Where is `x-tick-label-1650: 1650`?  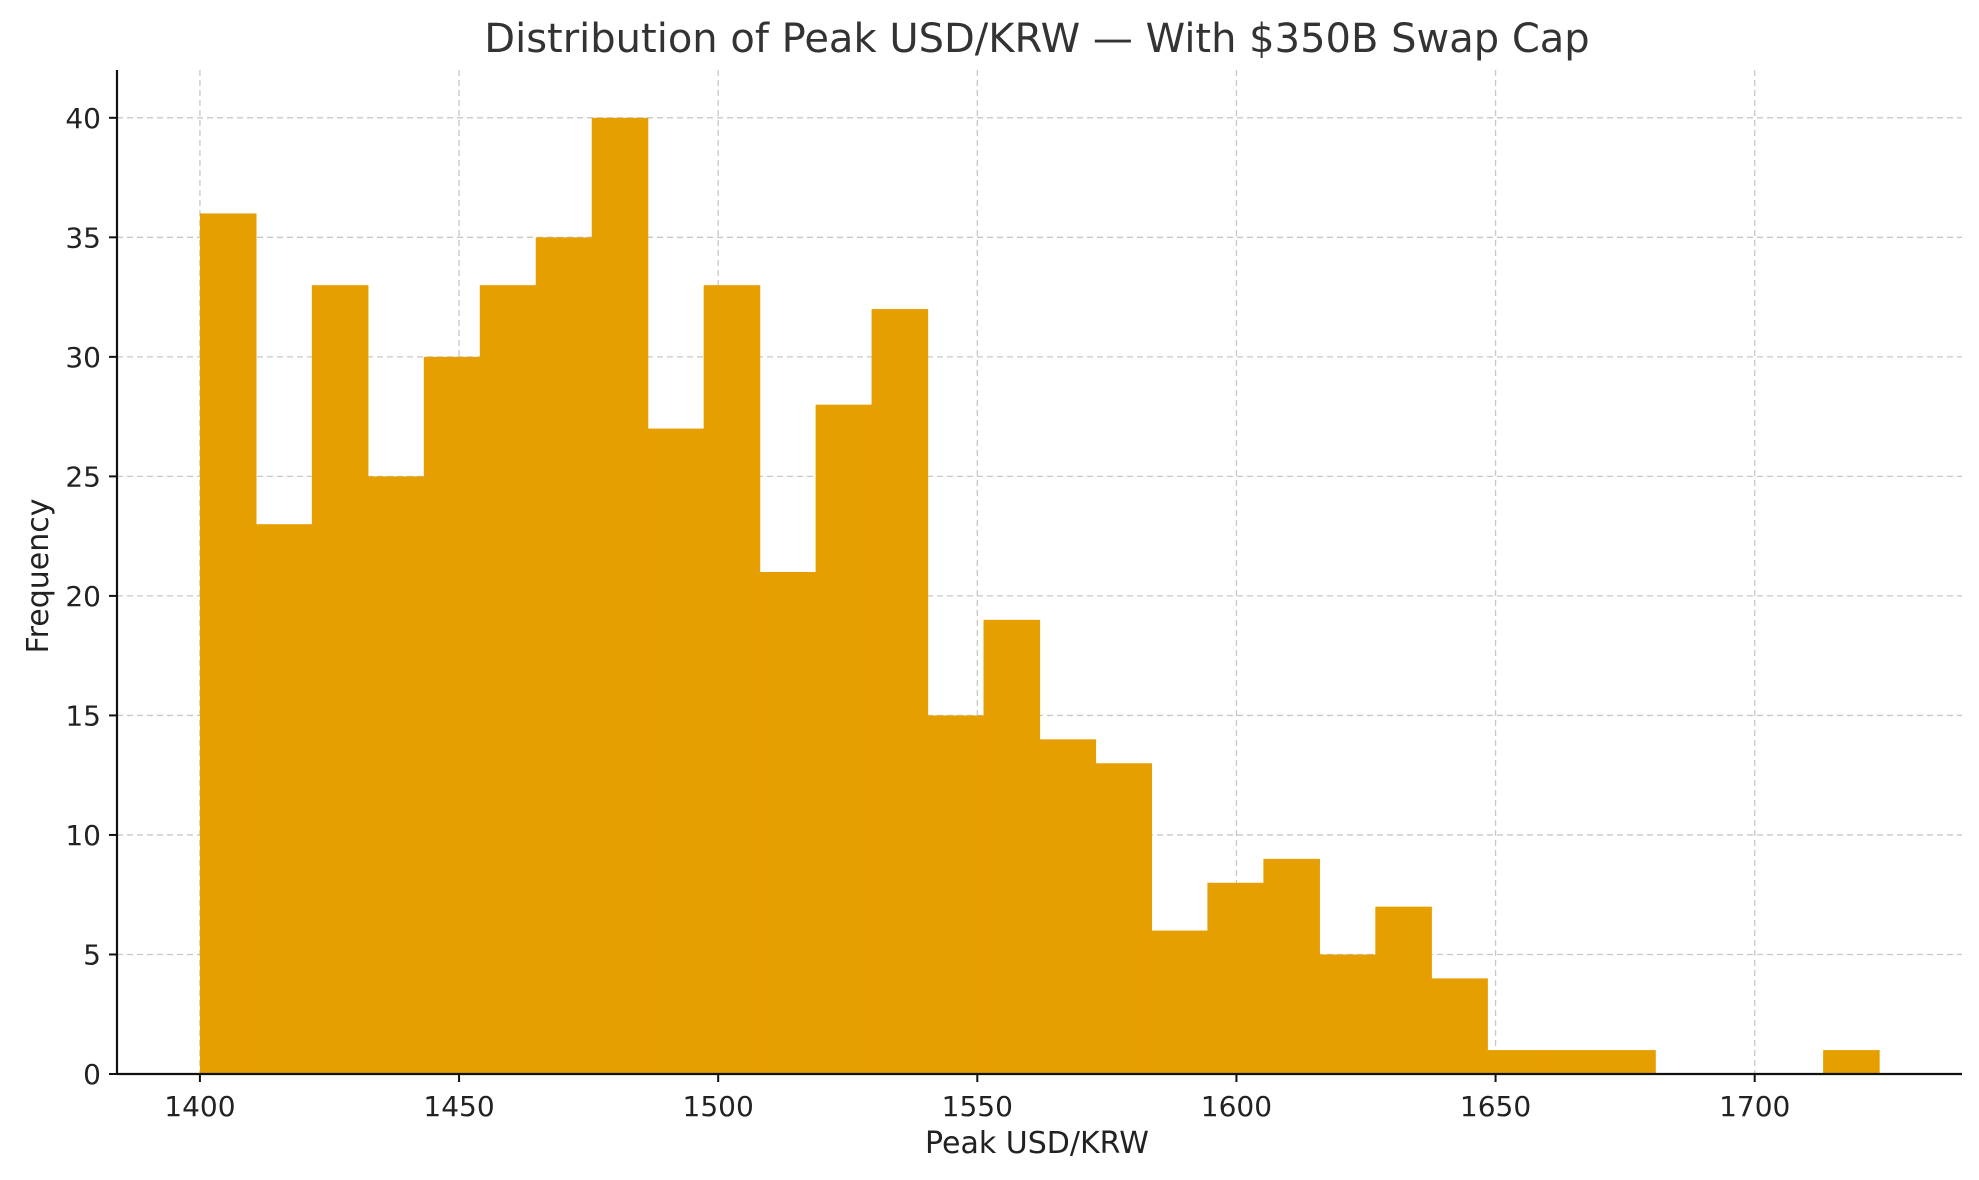 x-tick-label-1650: 1650 is located at coordinates (1495, 1106).